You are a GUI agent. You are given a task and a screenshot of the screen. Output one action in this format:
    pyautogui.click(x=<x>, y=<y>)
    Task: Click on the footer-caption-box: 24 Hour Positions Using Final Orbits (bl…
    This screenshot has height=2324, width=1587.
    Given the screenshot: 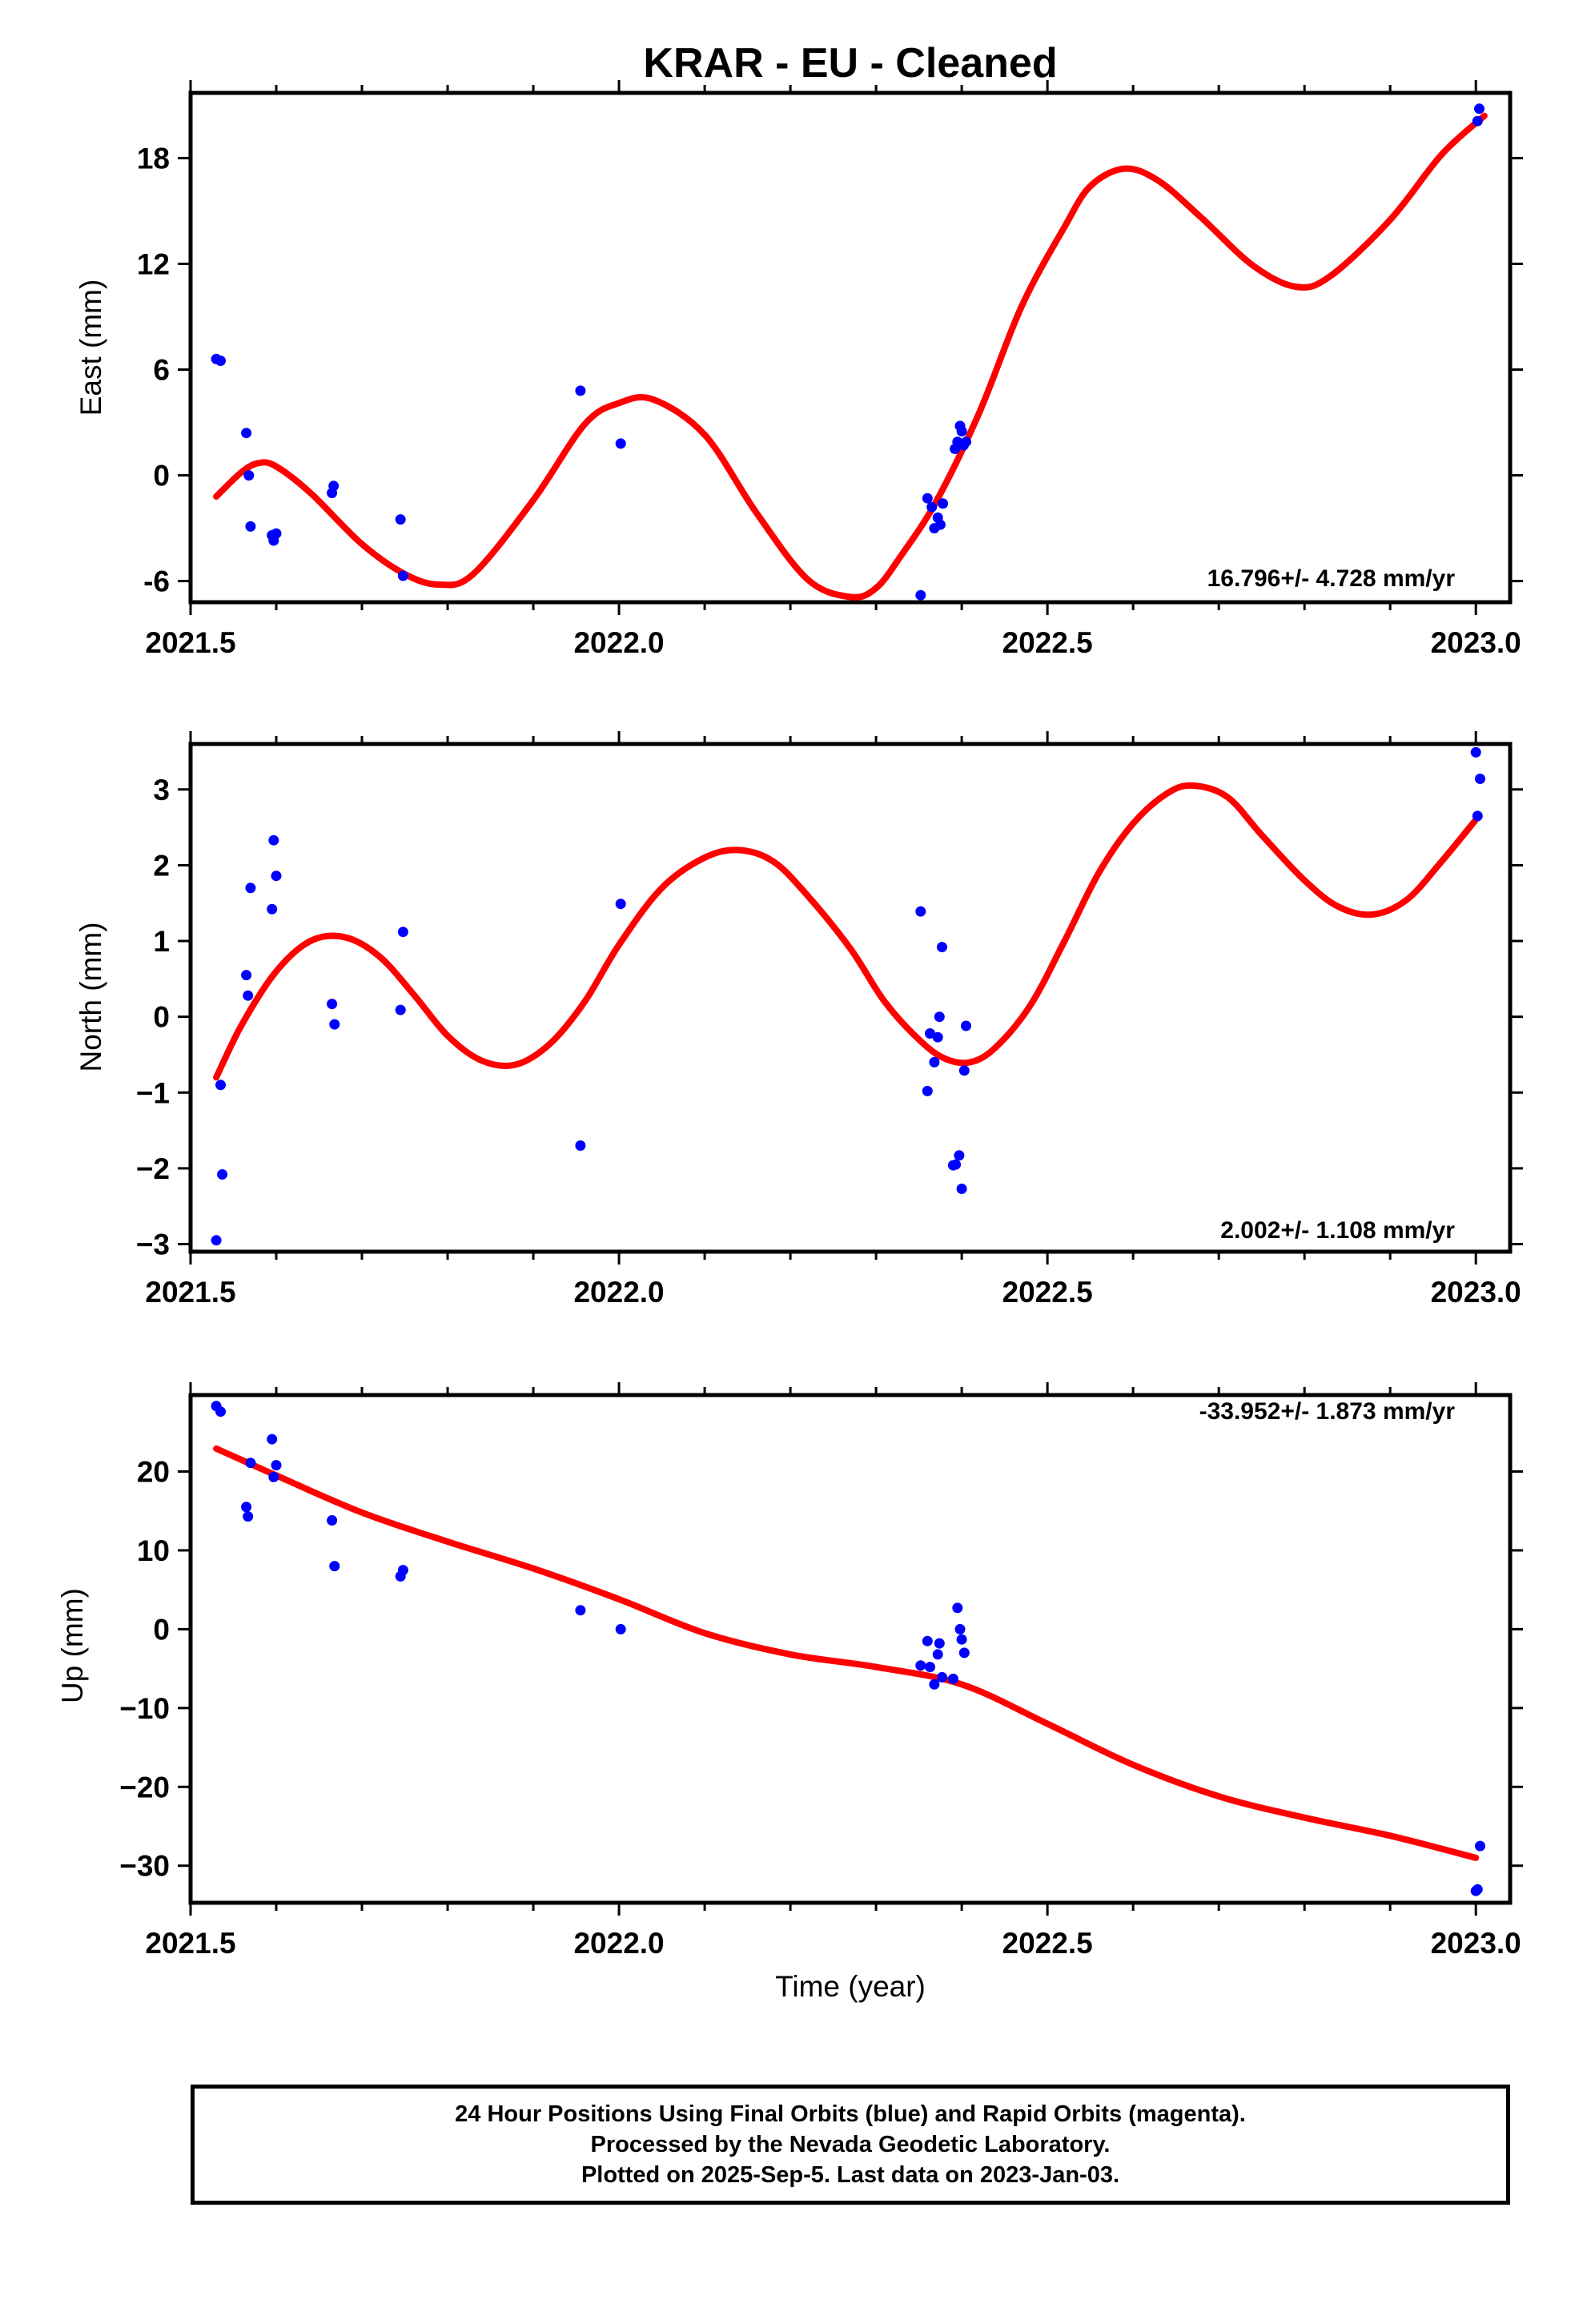 What is the action you would take?
    pyautogui.click(x=851, y=2145)
    